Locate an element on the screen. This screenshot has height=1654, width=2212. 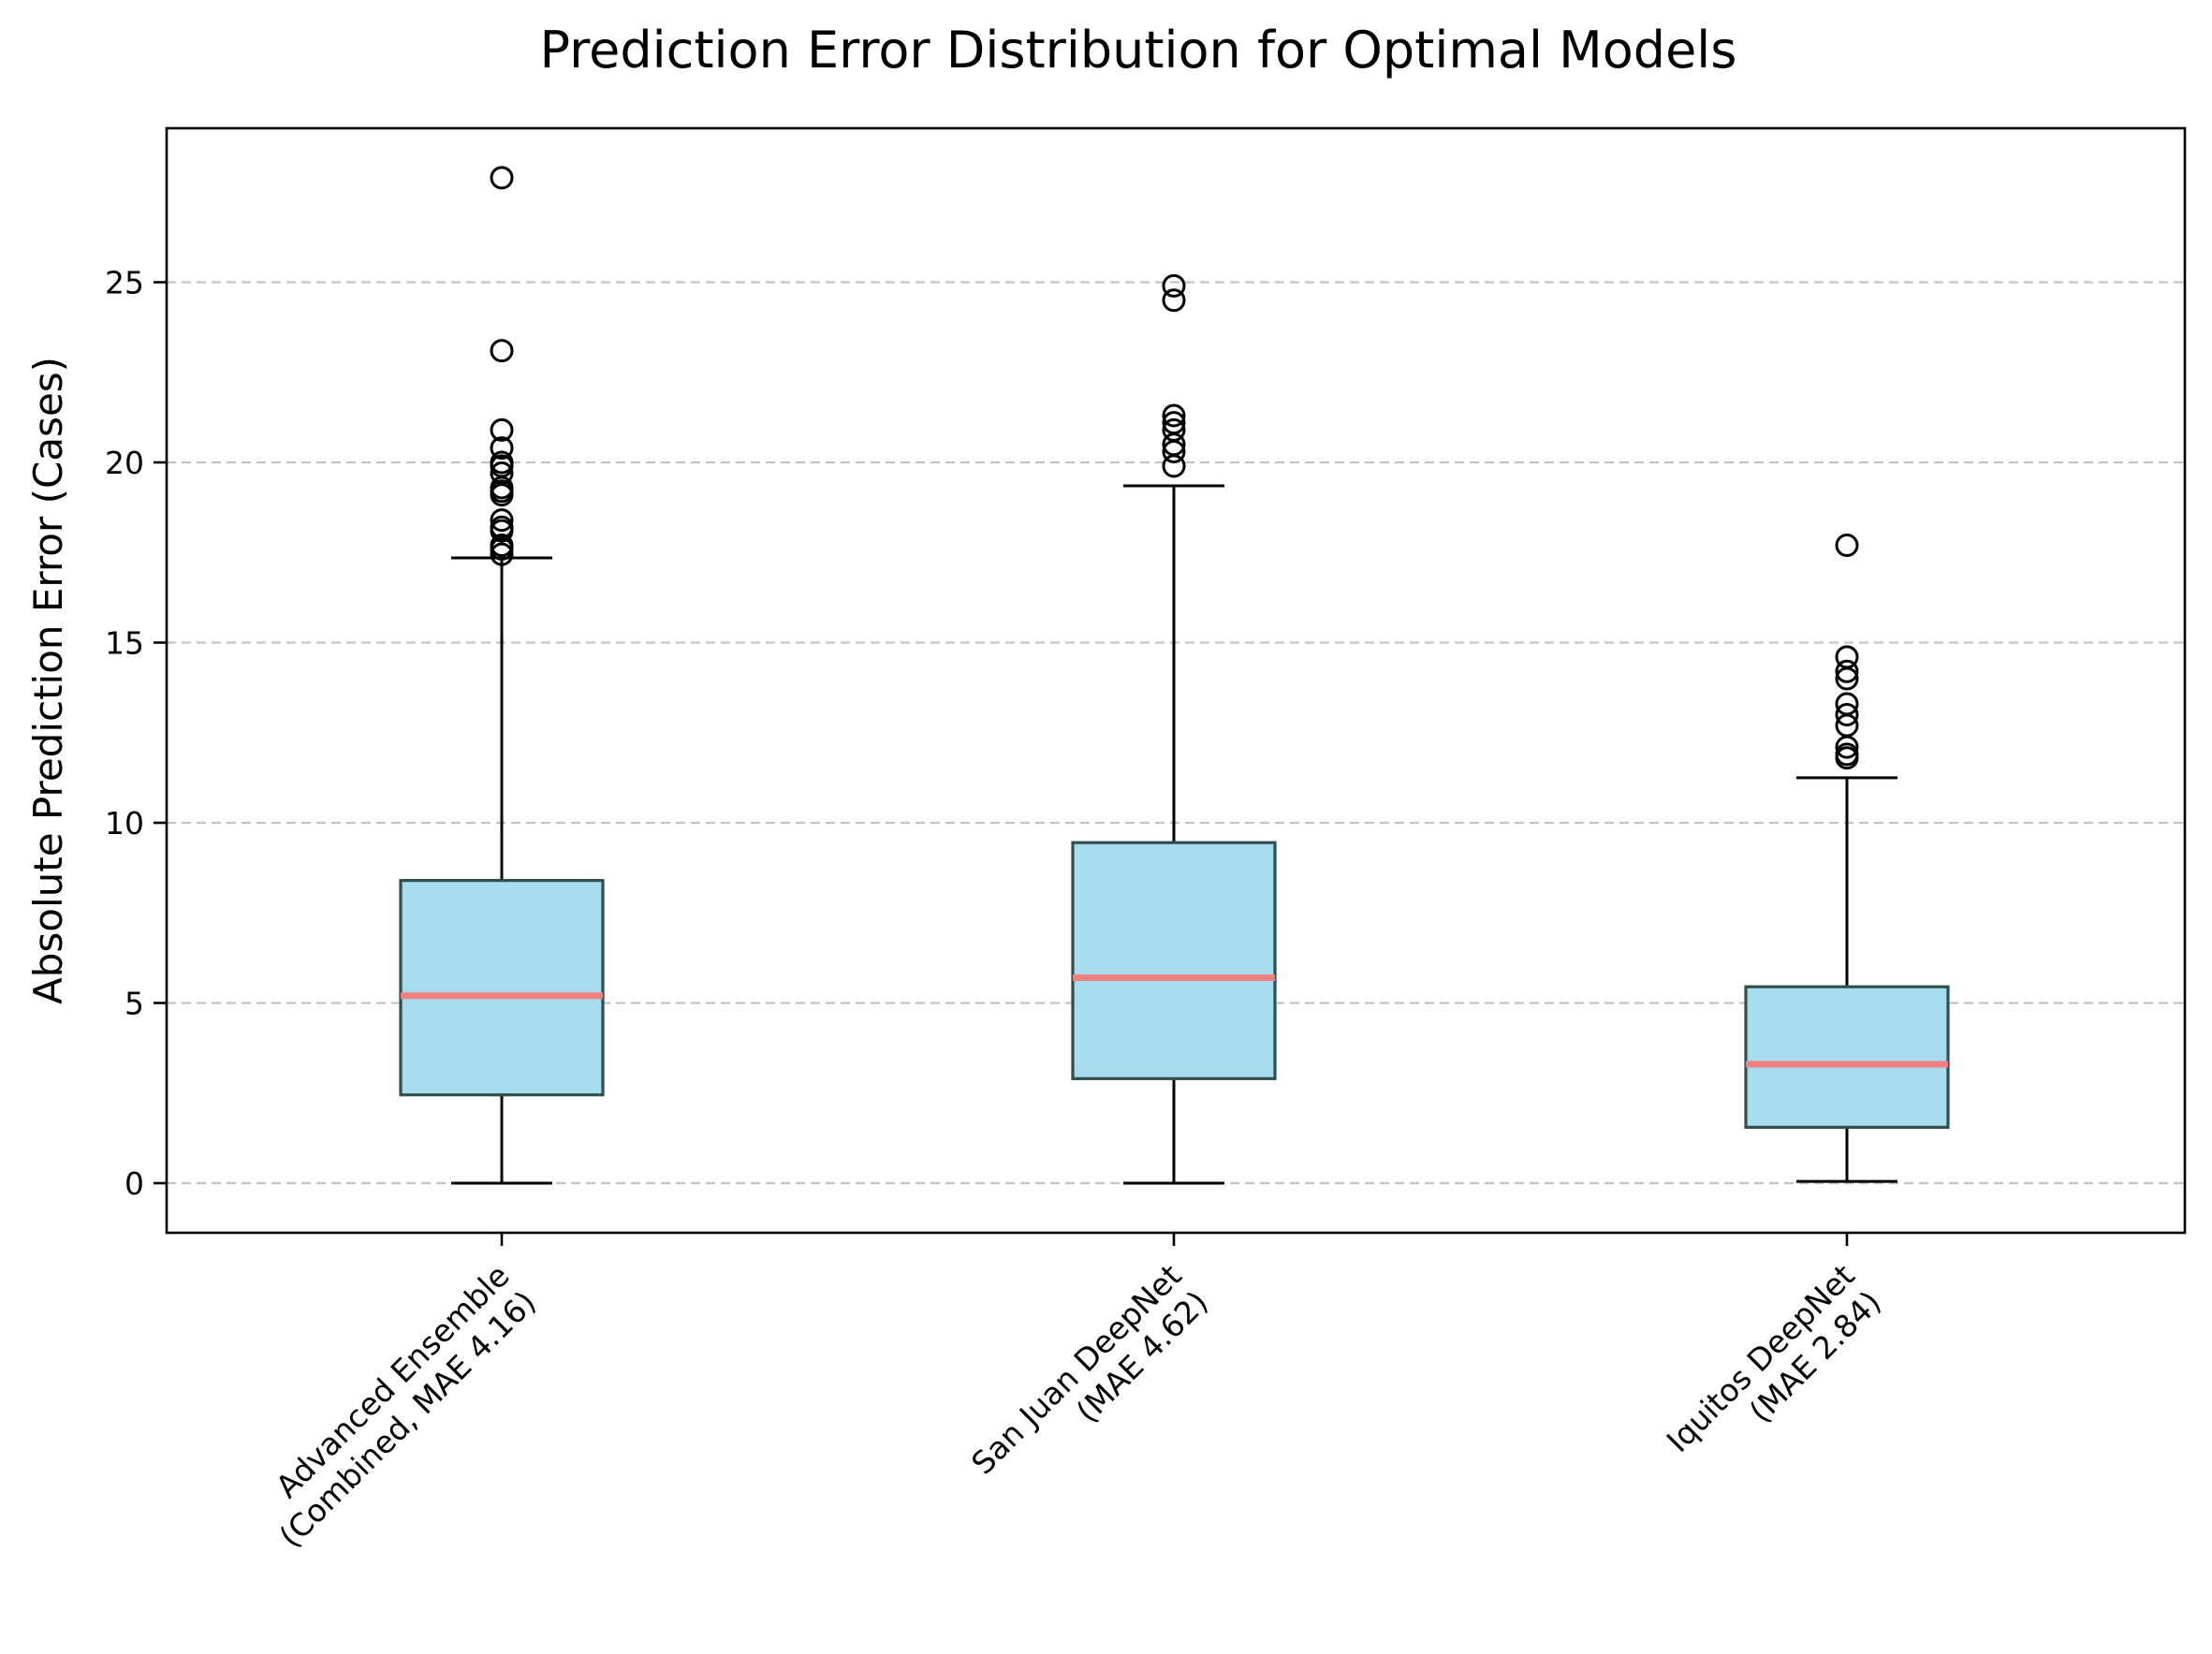
y-tick-label: 5 is located at coordinates (134, 1004).